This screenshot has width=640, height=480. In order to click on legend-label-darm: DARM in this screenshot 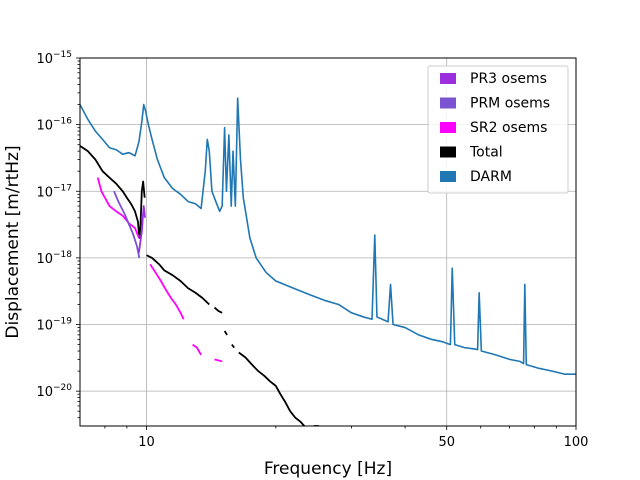, I will do `click(491, 177)`.